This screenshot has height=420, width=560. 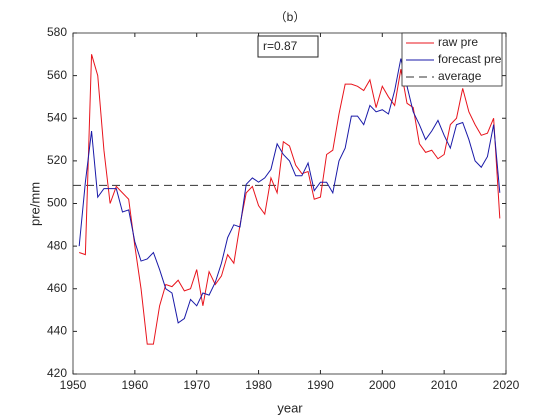 I want to click on legend-label: forecast pre, so click(x=470, y=59).